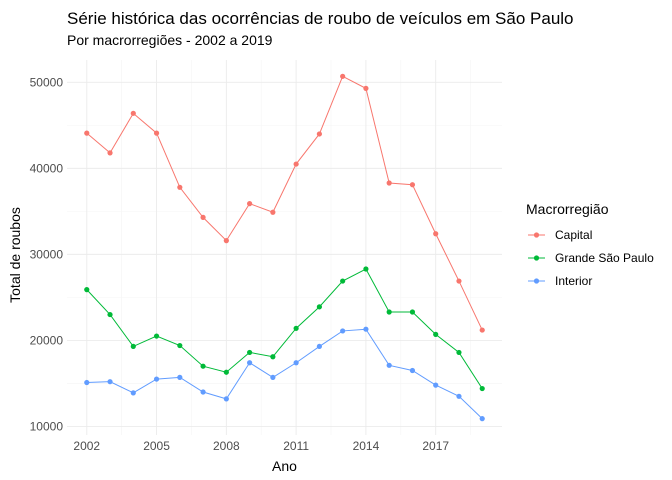 Image resolution: width=672 pixels, height=480 pixels. I want to click on y-tick-label: 30000, so click(47, 254).